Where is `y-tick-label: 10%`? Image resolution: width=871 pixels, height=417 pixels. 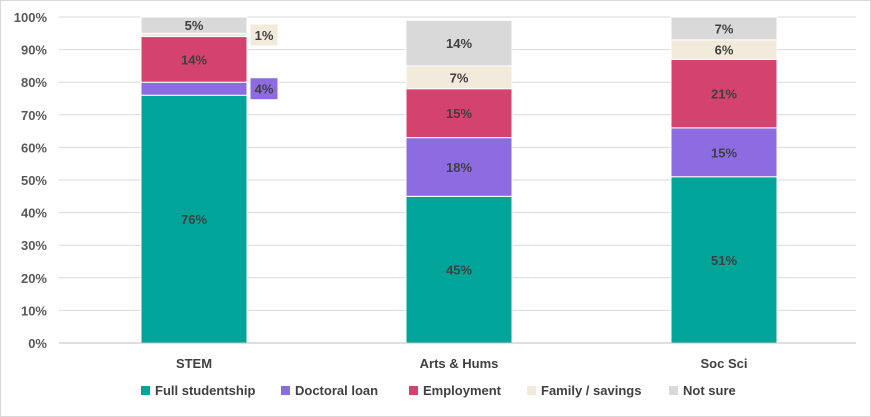 y-tick-label: 10% is located at coordinates (34, 310).